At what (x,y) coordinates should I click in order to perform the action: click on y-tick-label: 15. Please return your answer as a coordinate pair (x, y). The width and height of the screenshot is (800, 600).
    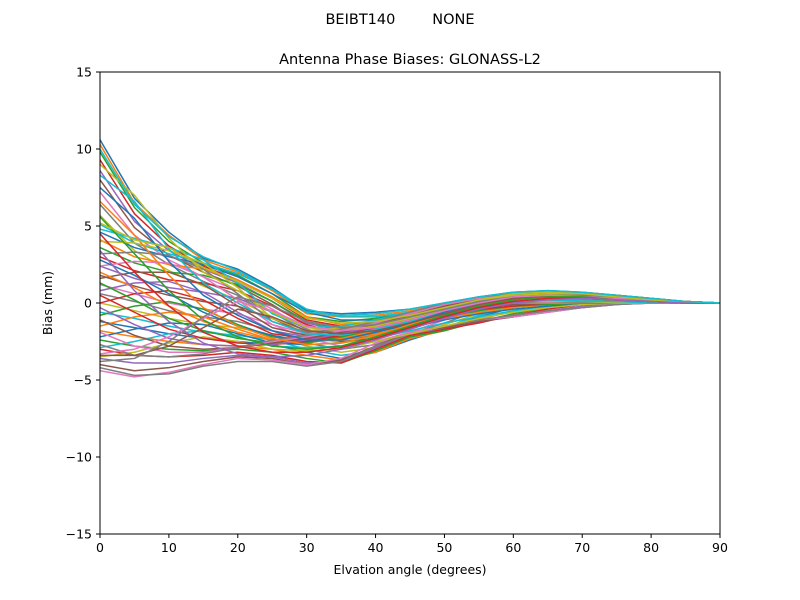
    Looking at the image, I should click on (84, 72).